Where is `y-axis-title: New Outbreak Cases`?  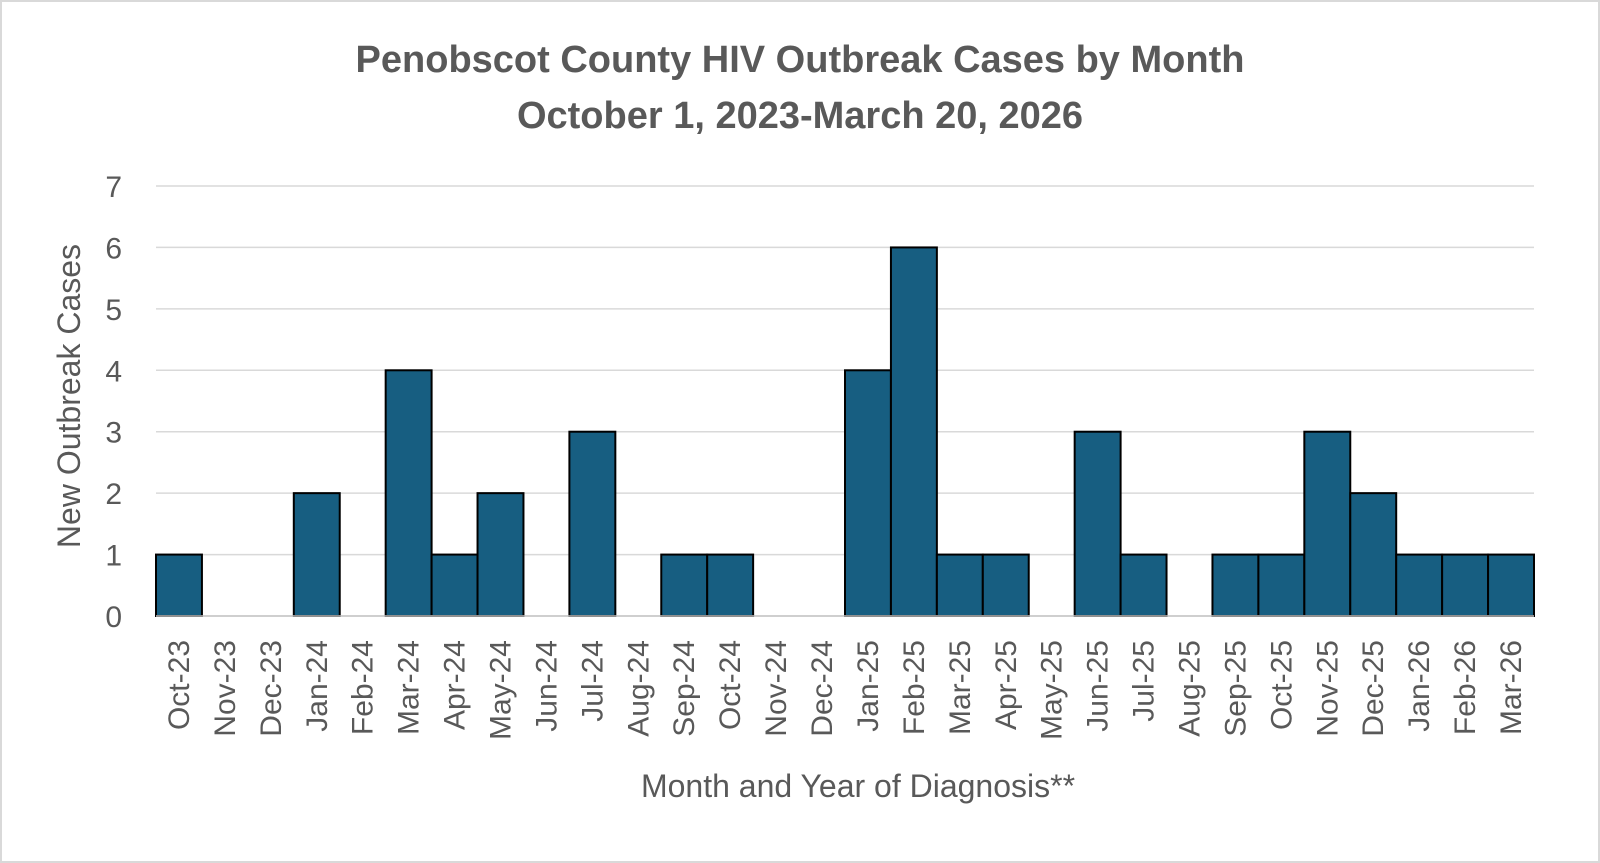
y-axis-title: New Outbreak Cases is located at coordinates (69, 396).